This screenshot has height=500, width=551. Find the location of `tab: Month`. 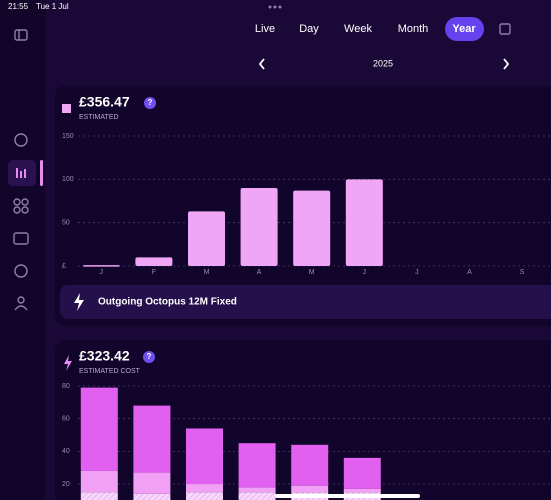

tab: Month is located at coordinates (413, 29).